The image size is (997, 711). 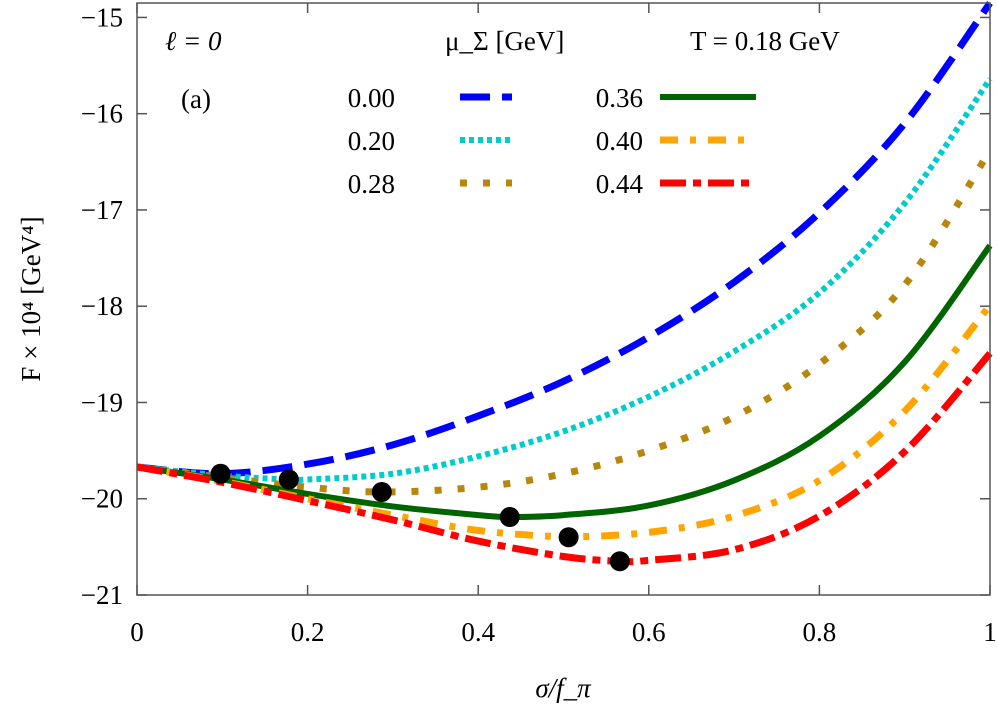 I want to click on y-axis-label: F × 10⁴ [GeV⁴], so click(x=31, y=298).